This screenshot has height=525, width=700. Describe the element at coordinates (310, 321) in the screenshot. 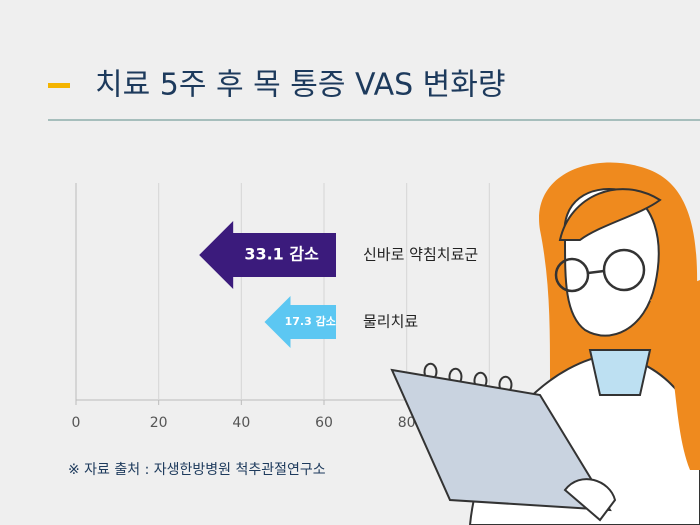

I see `value-label: 17.3 감소` at that location.